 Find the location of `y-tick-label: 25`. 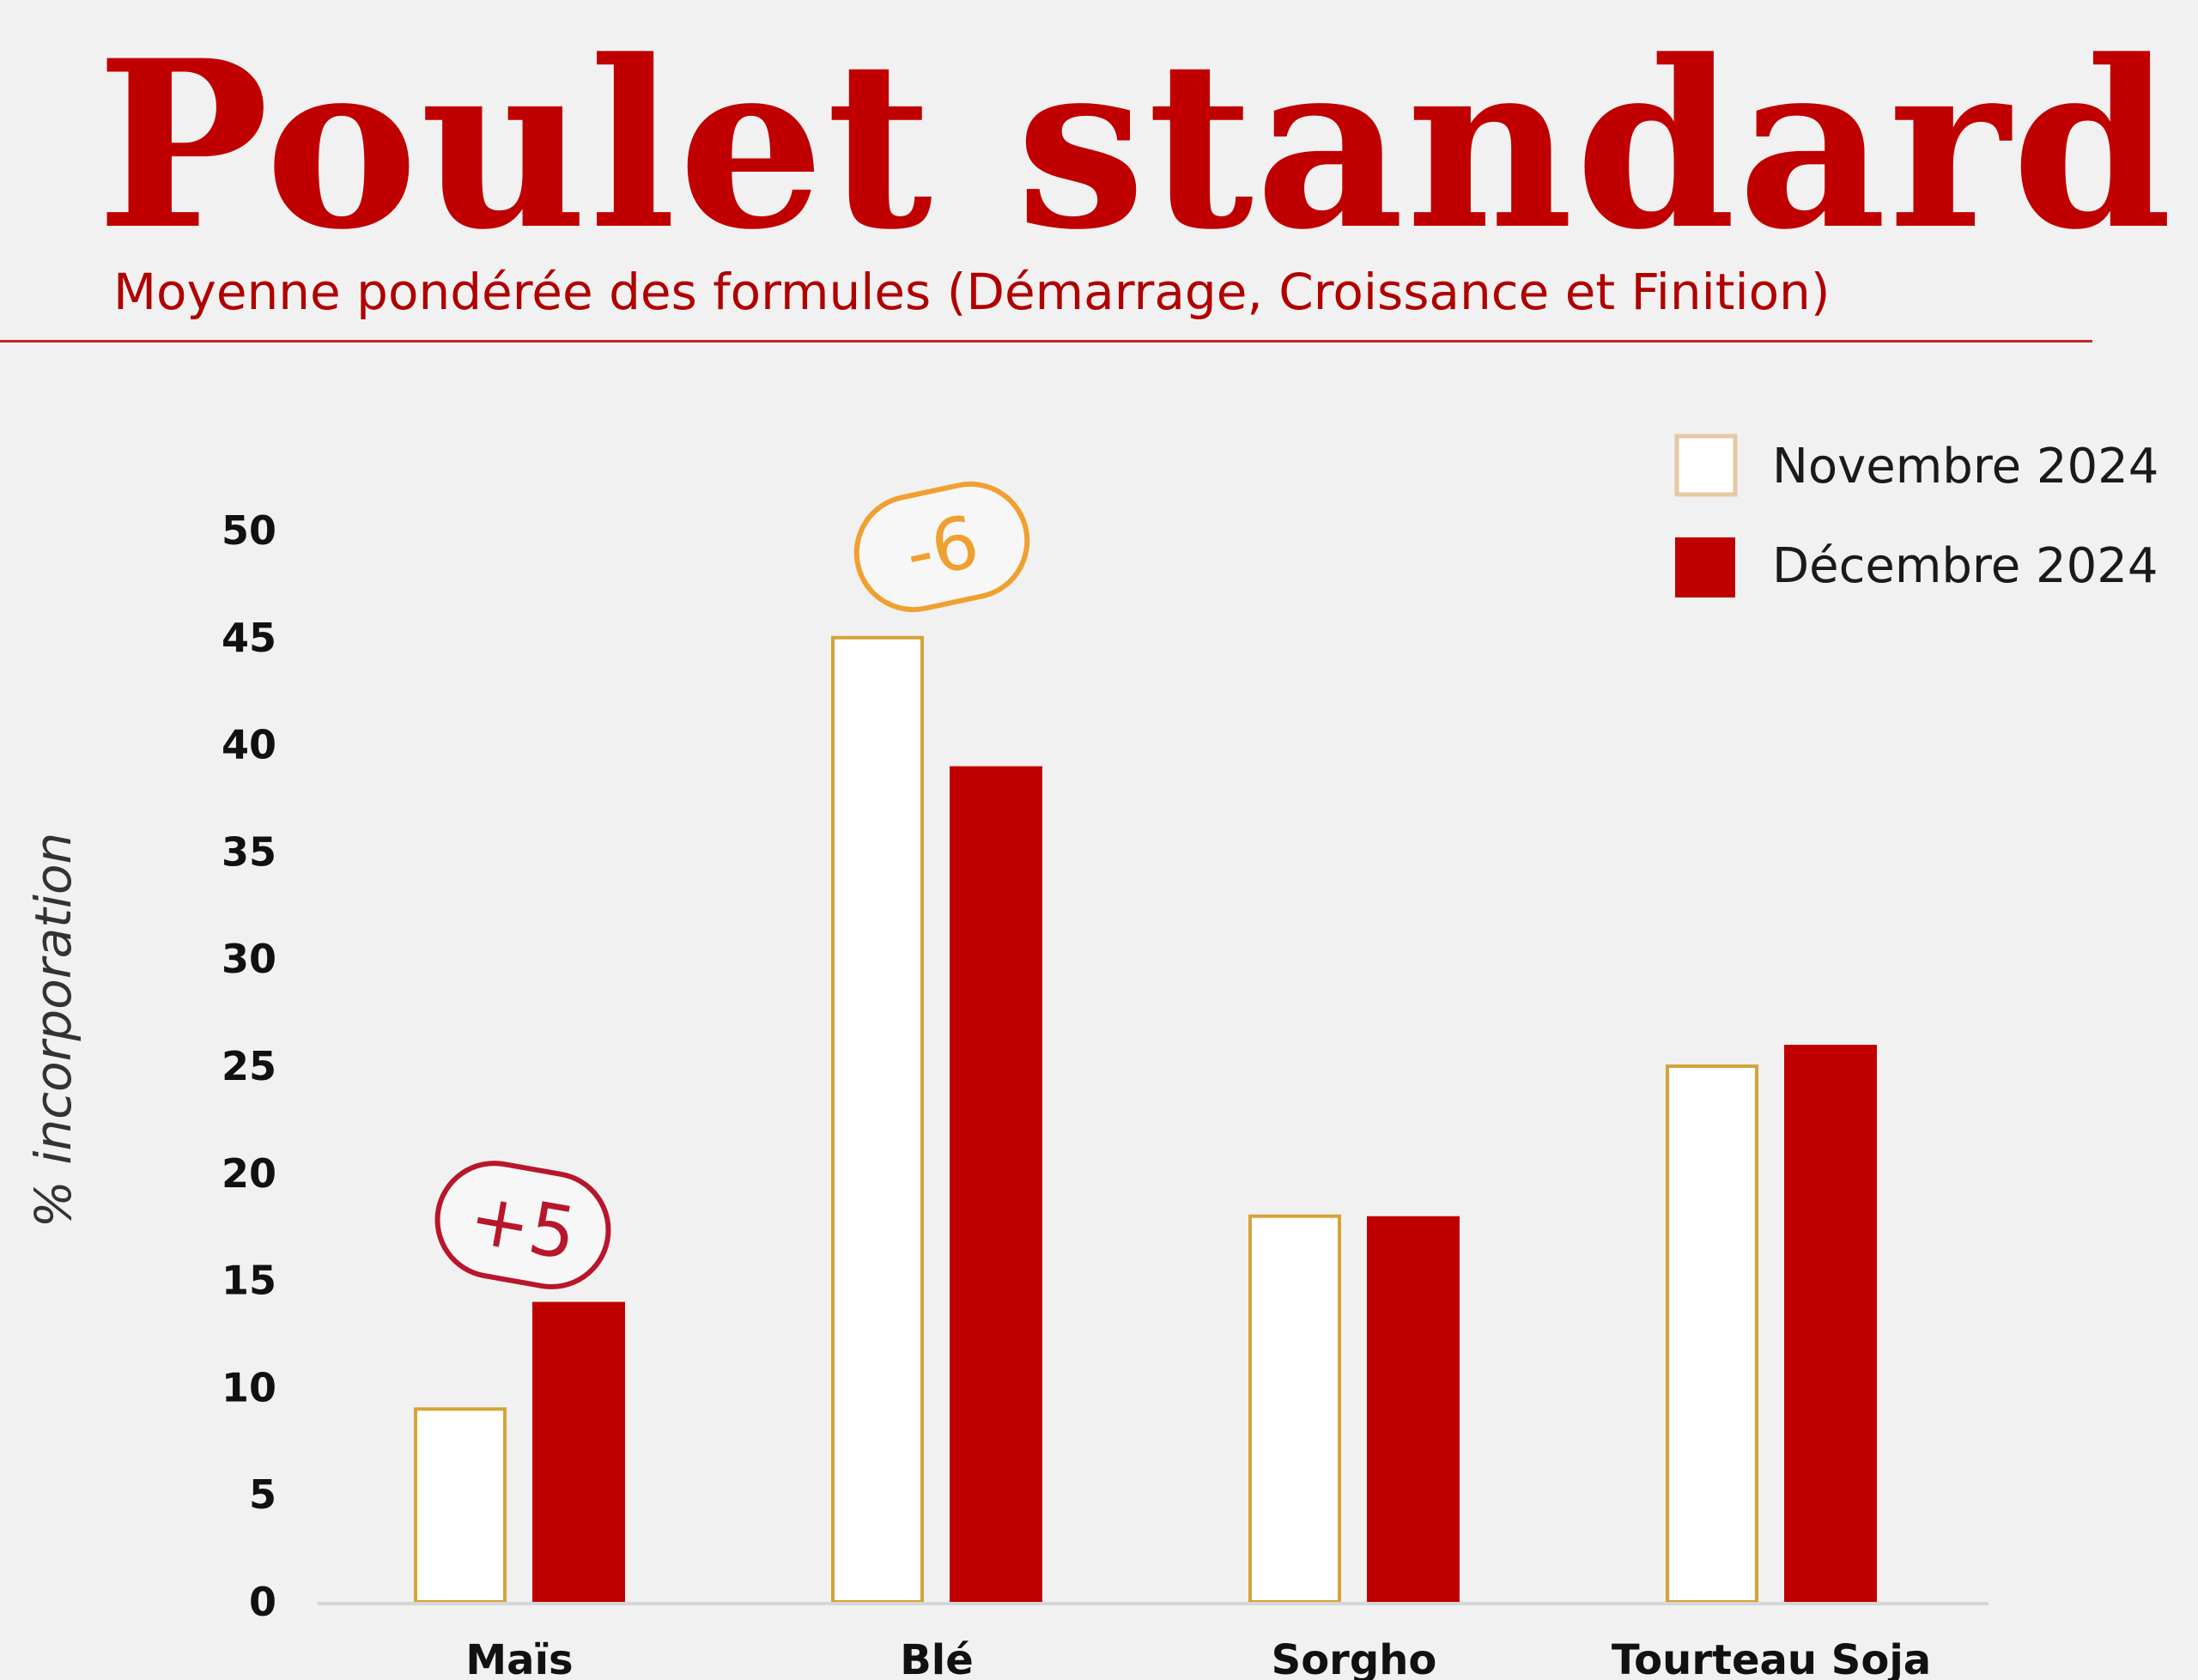

y-tick-label: 25 is located at coordinates (249, 1066).